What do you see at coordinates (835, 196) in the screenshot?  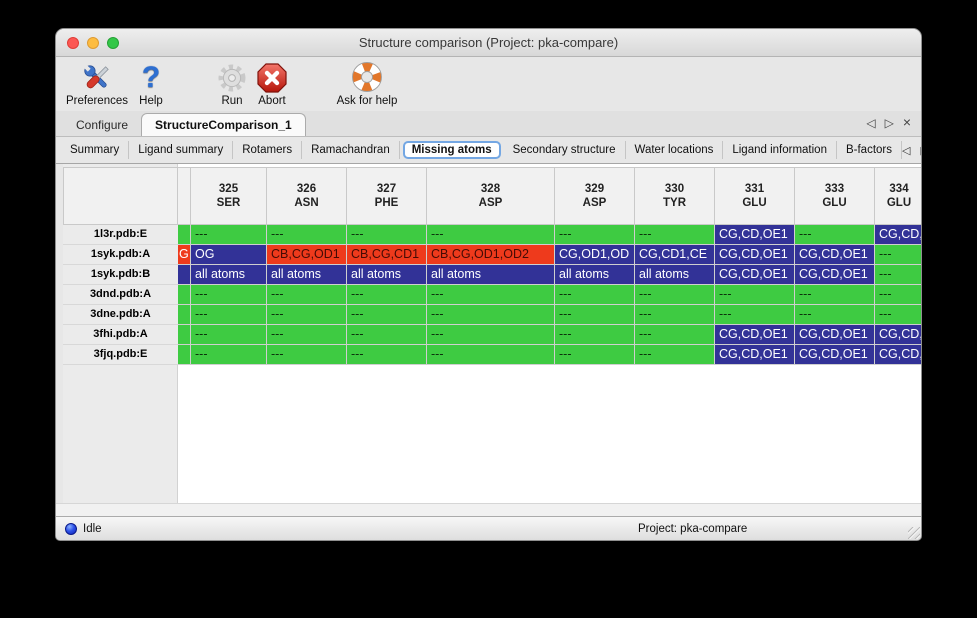 I see `column-header-333: 333 GLU` at bounding box center [835, 196].